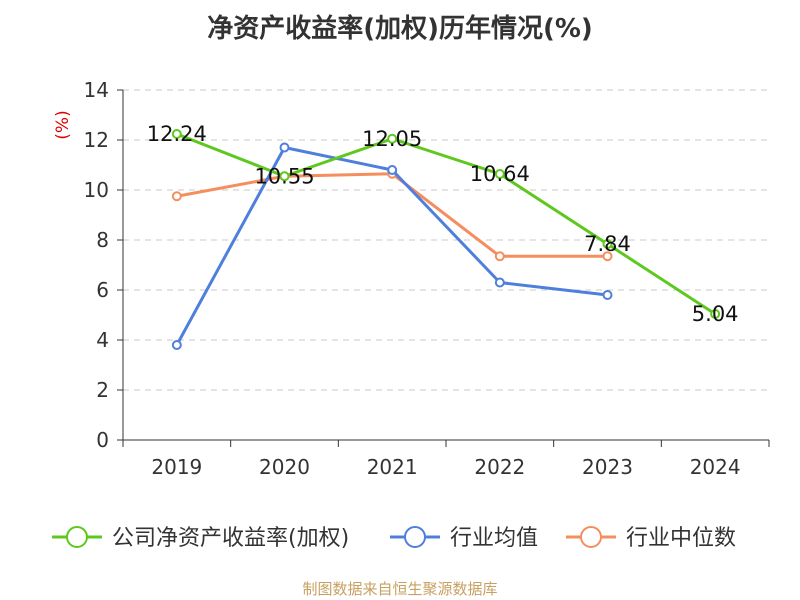  What do you see at coordinates (499, 467) in the screenshot?
I see `x-tick-label: 2022` at bounding box center [499, 467].